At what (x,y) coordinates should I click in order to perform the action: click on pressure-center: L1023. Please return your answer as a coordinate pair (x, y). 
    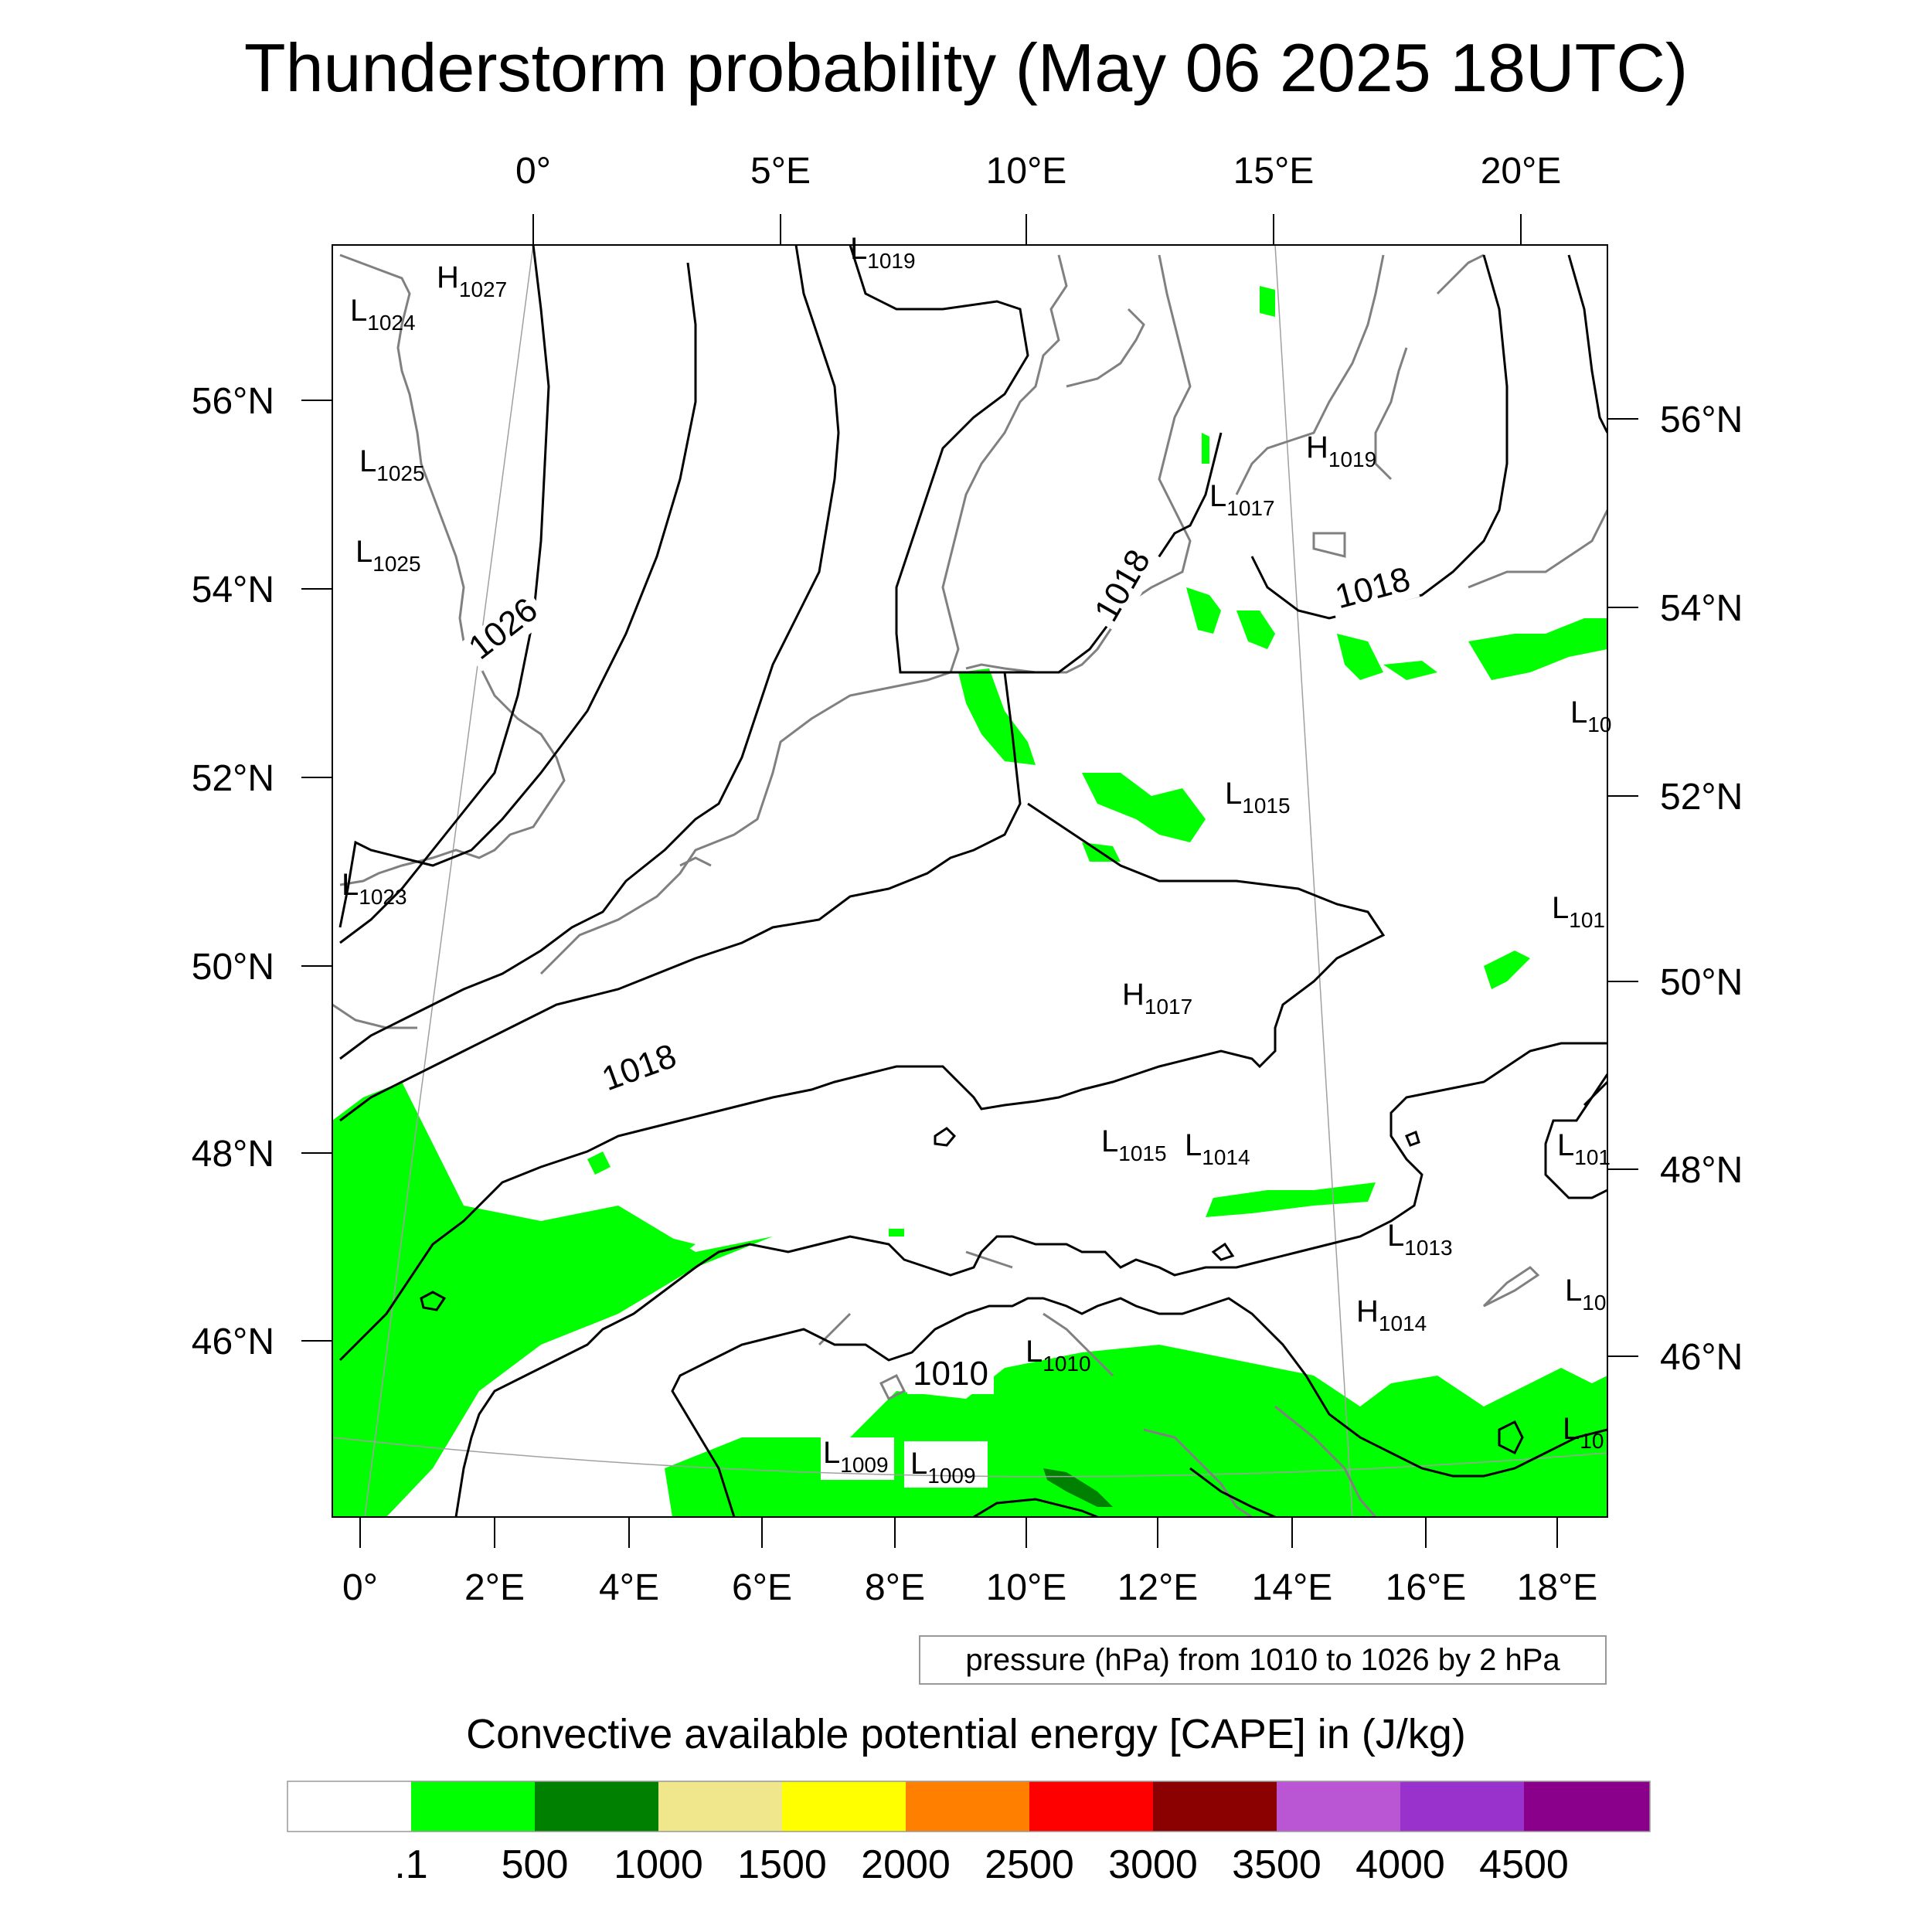
    Looking at the image, I should click on (374, 889).